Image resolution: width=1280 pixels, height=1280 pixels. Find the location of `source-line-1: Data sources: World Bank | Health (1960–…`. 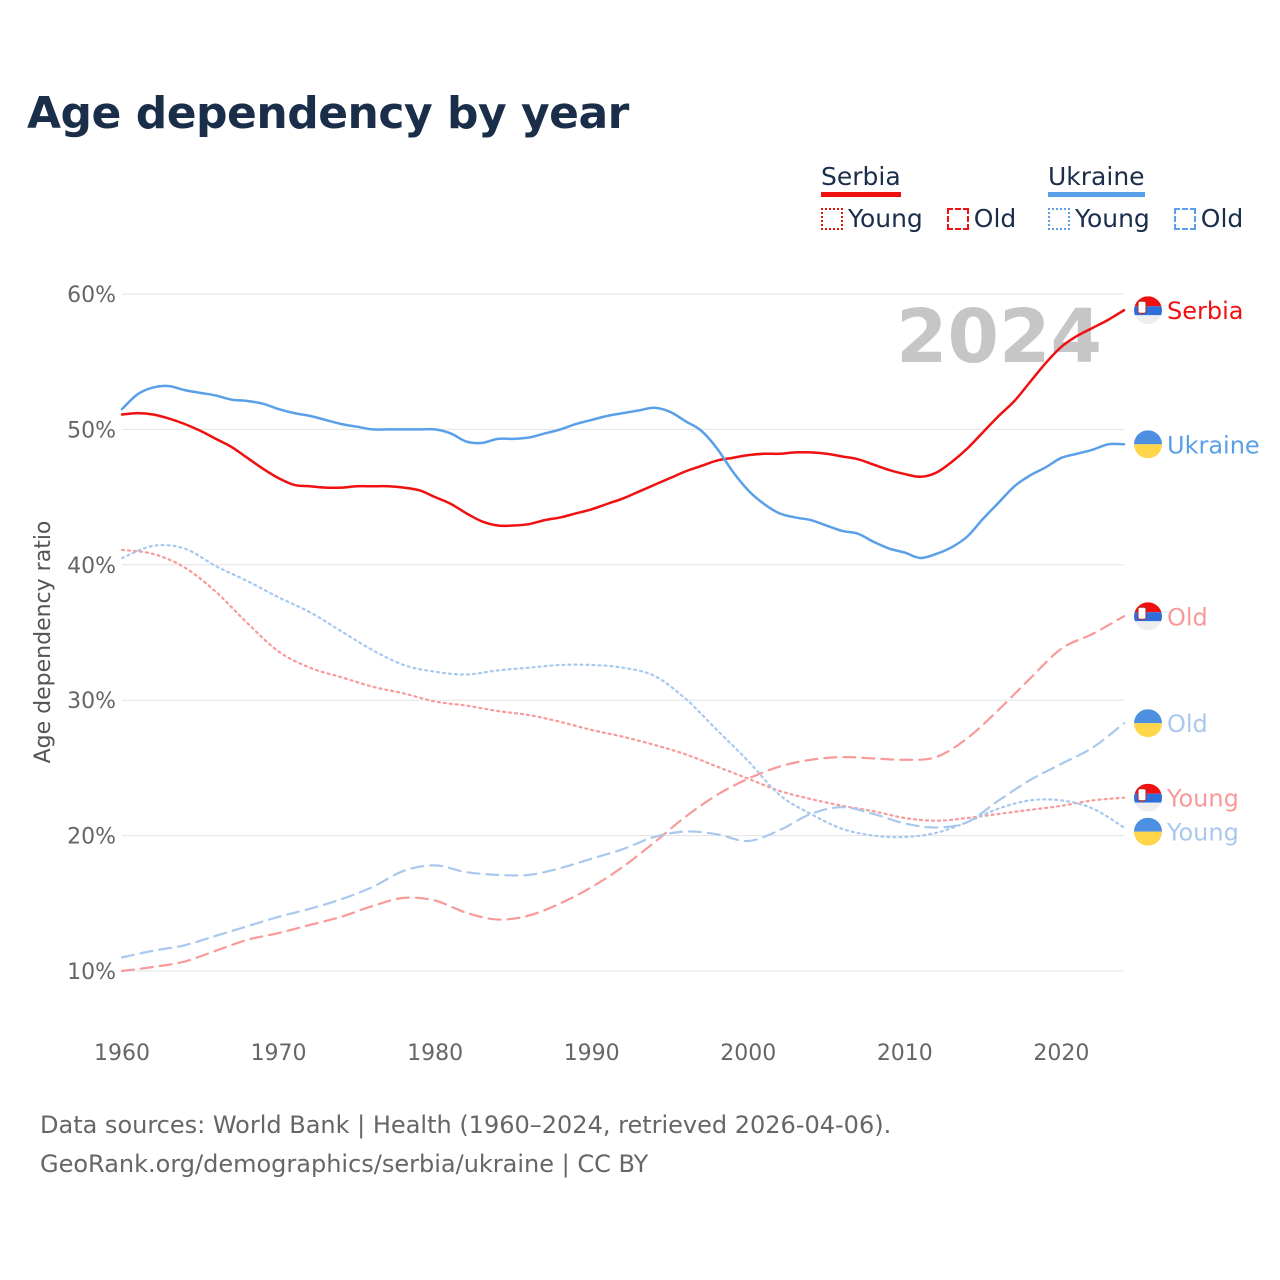

source-line-1: Data sources: World Bank | Health (1960–… is located at coordinates (466, 1125).